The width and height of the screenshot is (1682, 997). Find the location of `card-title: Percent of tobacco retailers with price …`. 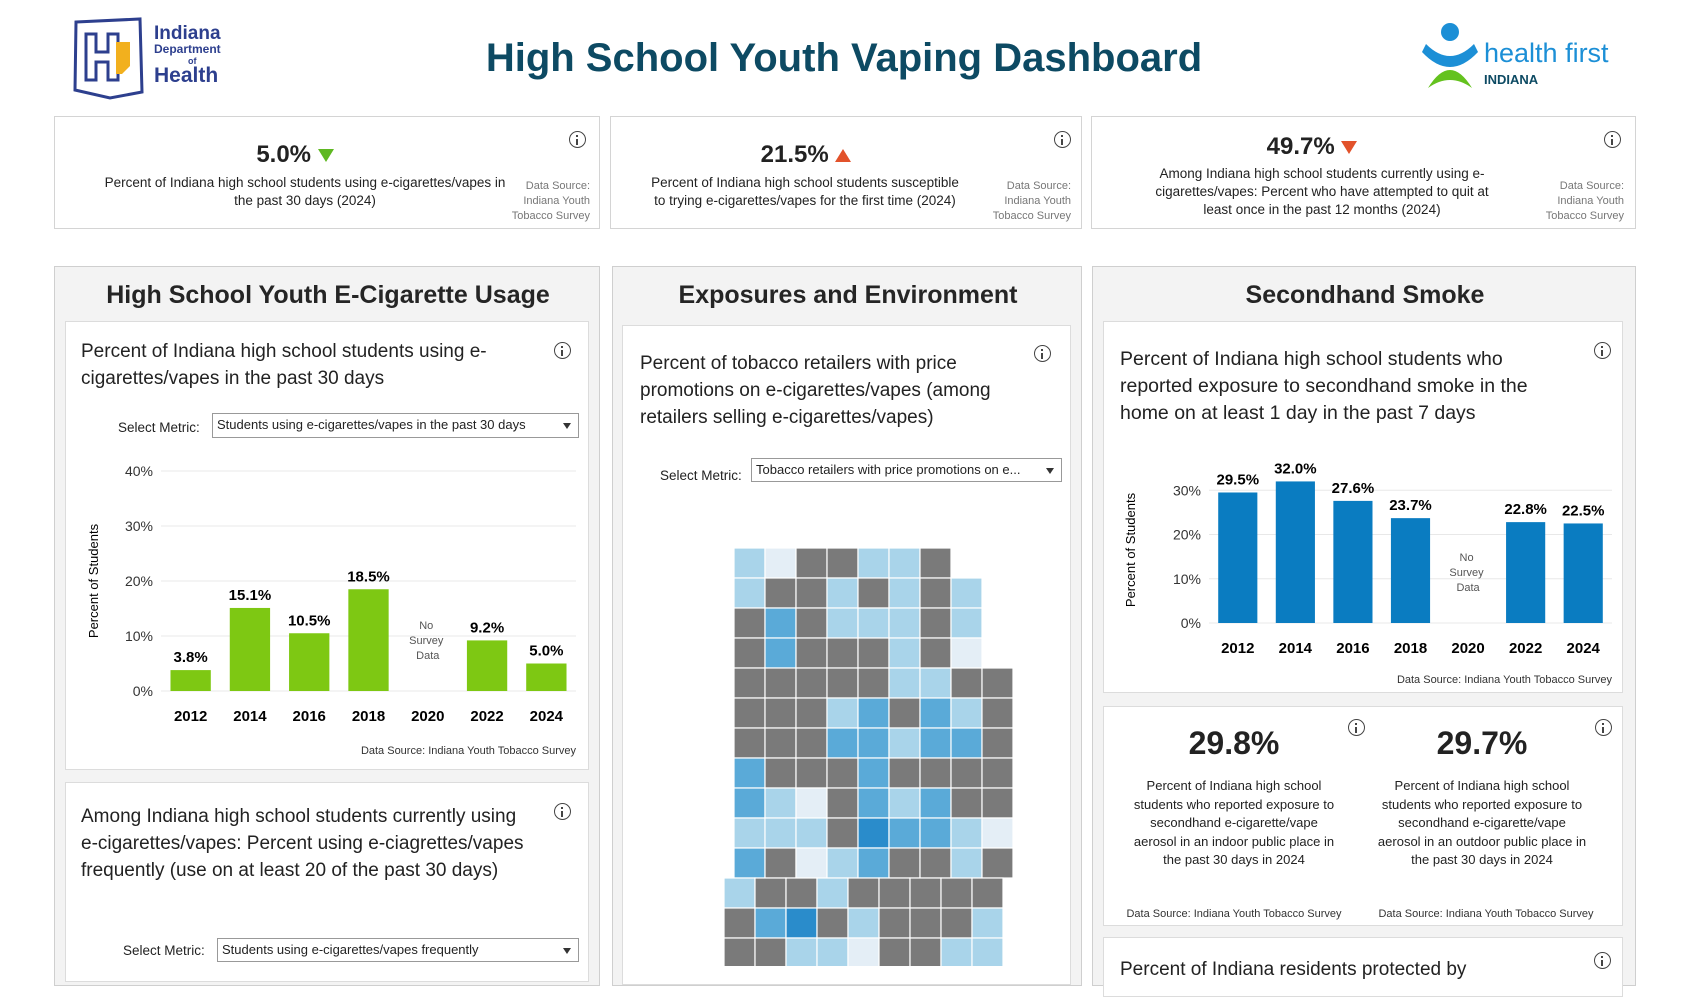

card-title: Percent of tobacco retailers with price … is located at coordinates (815, 390).